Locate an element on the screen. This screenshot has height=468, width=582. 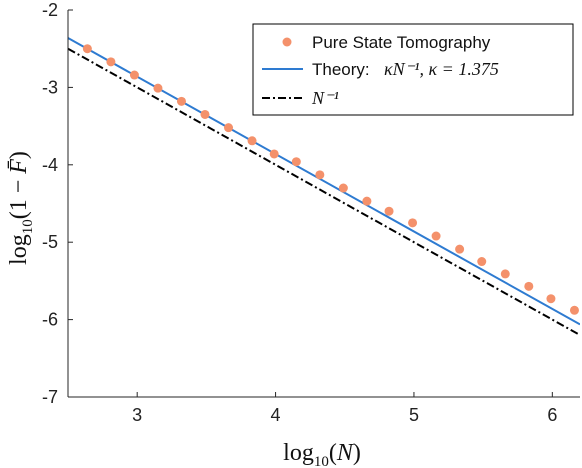
legend-theory-label: Theory: is located at coordinates (341, 69).